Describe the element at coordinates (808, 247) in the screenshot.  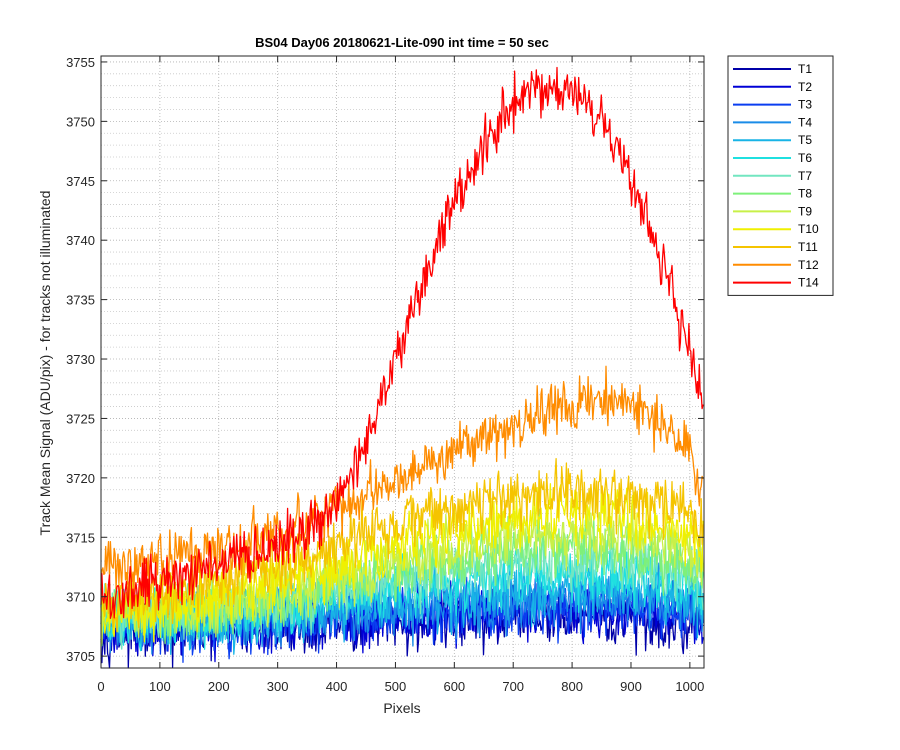
I see `legend-label: T11` at that location.